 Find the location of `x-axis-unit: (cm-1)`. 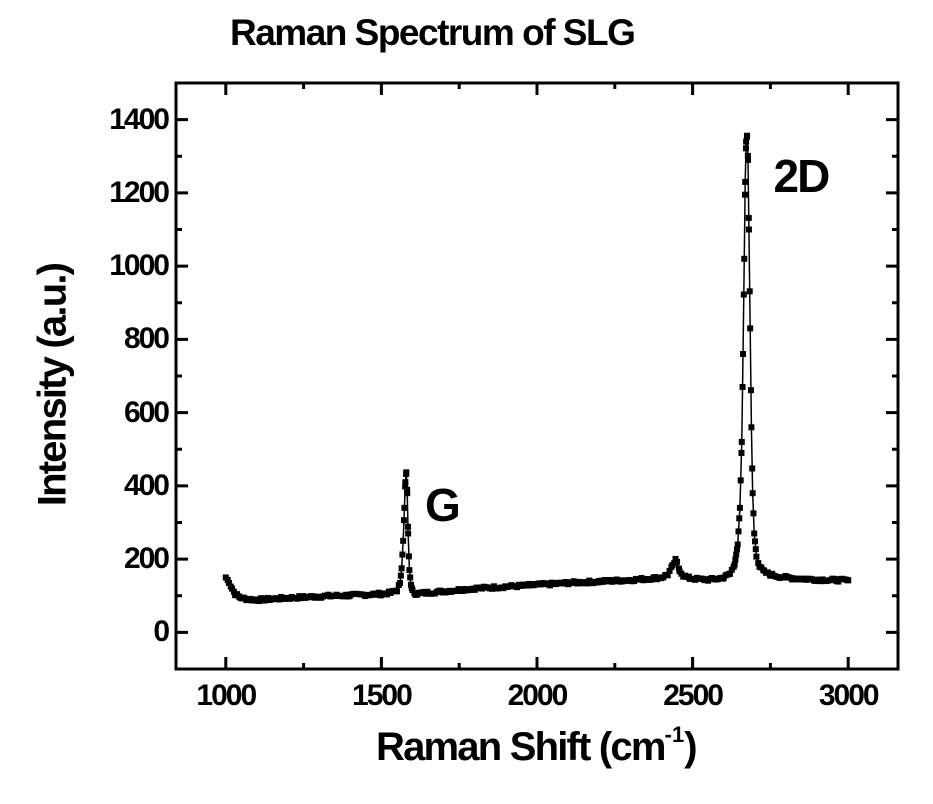

x-axis-unit: (cm-1) is located at coordinates (648, 745).